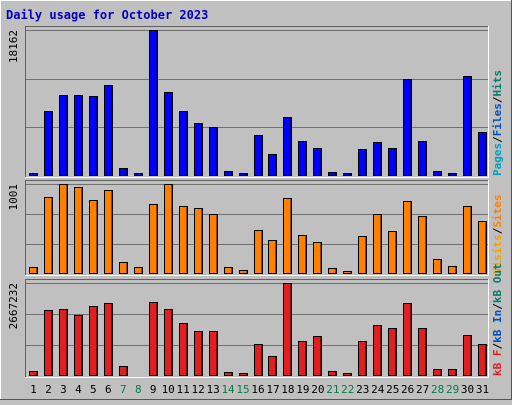 The width and height of the screenshot is (512, 405). Describe the element at coordinates (437, 389) in the screenshot. I see `day-tick-label: 28` at that location.